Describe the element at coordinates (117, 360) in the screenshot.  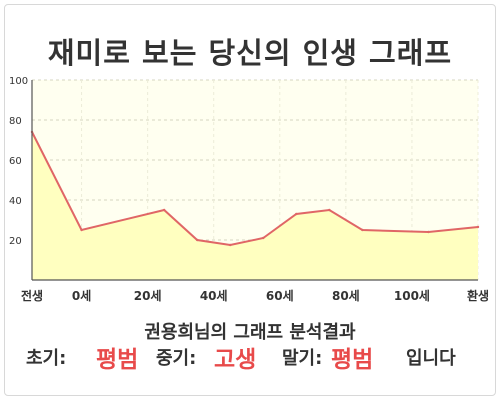
I see `early-value: 평범` at that location.